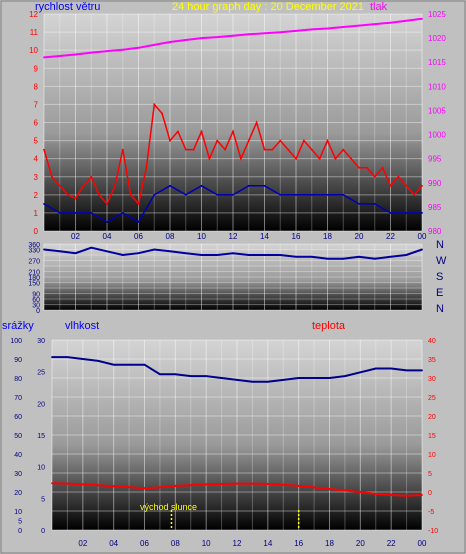 The height and width of the screenshot is (554, 466). What do you see at coordinates (360, 543) in the screenshot?
I see `x-tick-label: 20` at bounding box center [360, 543].